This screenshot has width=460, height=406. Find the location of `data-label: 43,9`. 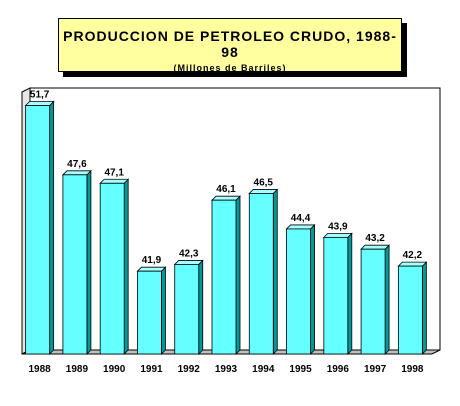

data-label: 43,9 is located at coordinates (338, 226).